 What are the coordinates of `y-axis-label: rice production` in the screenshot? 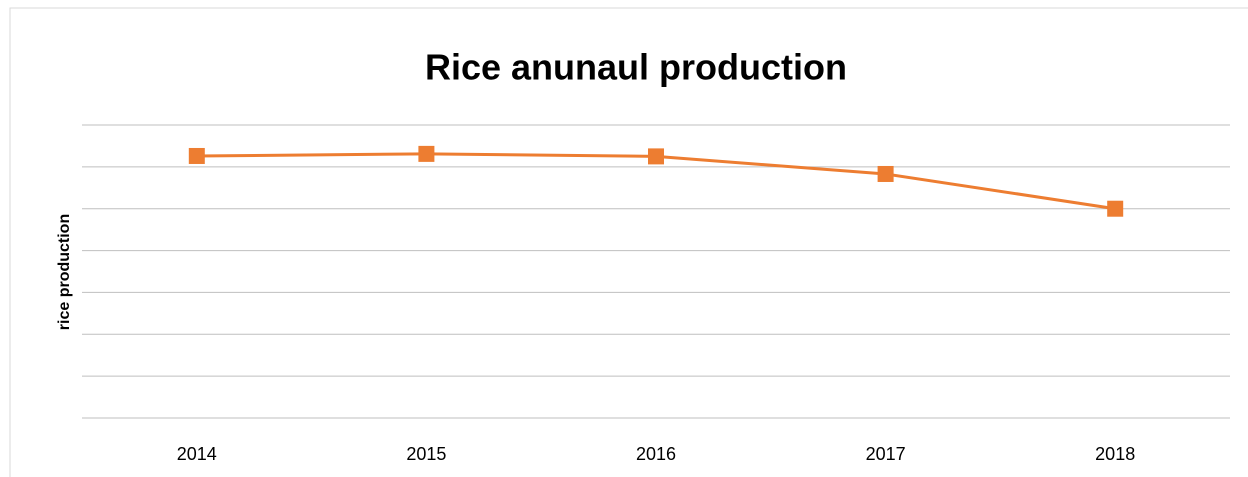 It's located at (64, 272).